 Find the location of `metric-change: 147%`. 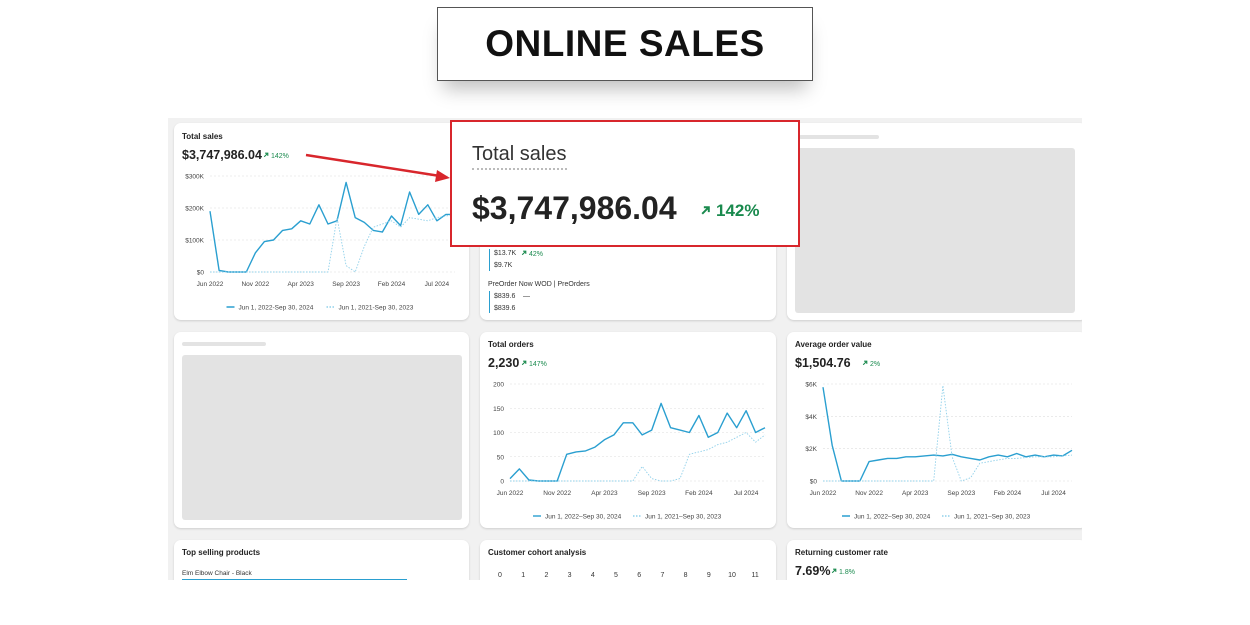

metric-change: 147% is located at coordinates (534, 364).